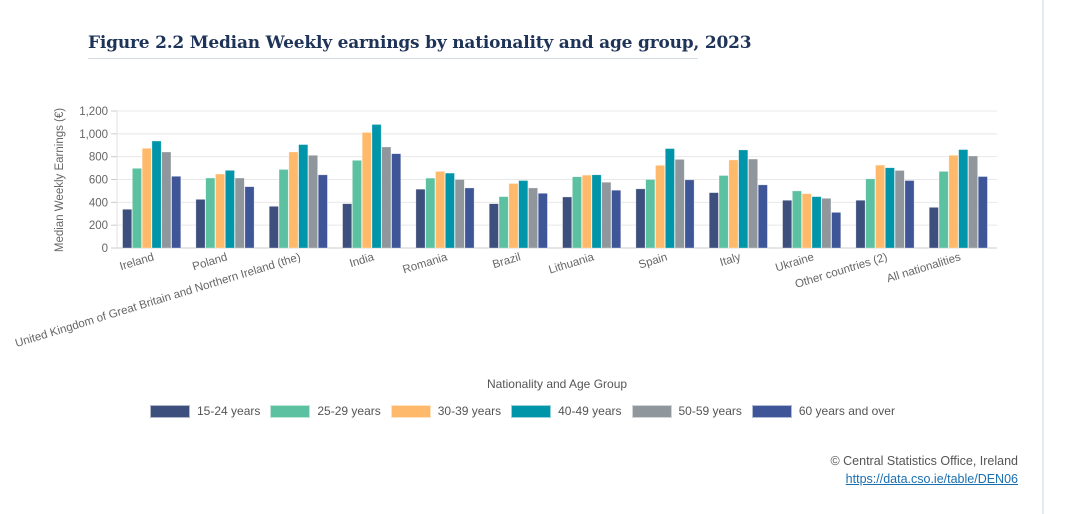 The image size is (1084, 514). What do you see at coordinates (105, 249) in the screenshot?
I see `y-tick-label: 0` at bounding box center [105, 249].